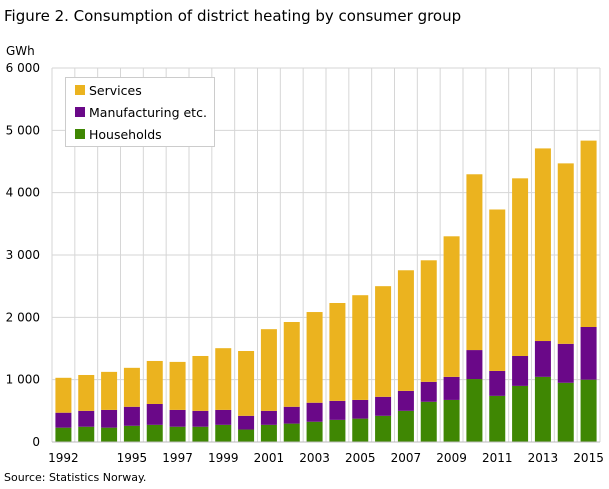 The image size is (609, 489). I want to click on bar-services-2007, so click(405, 330).